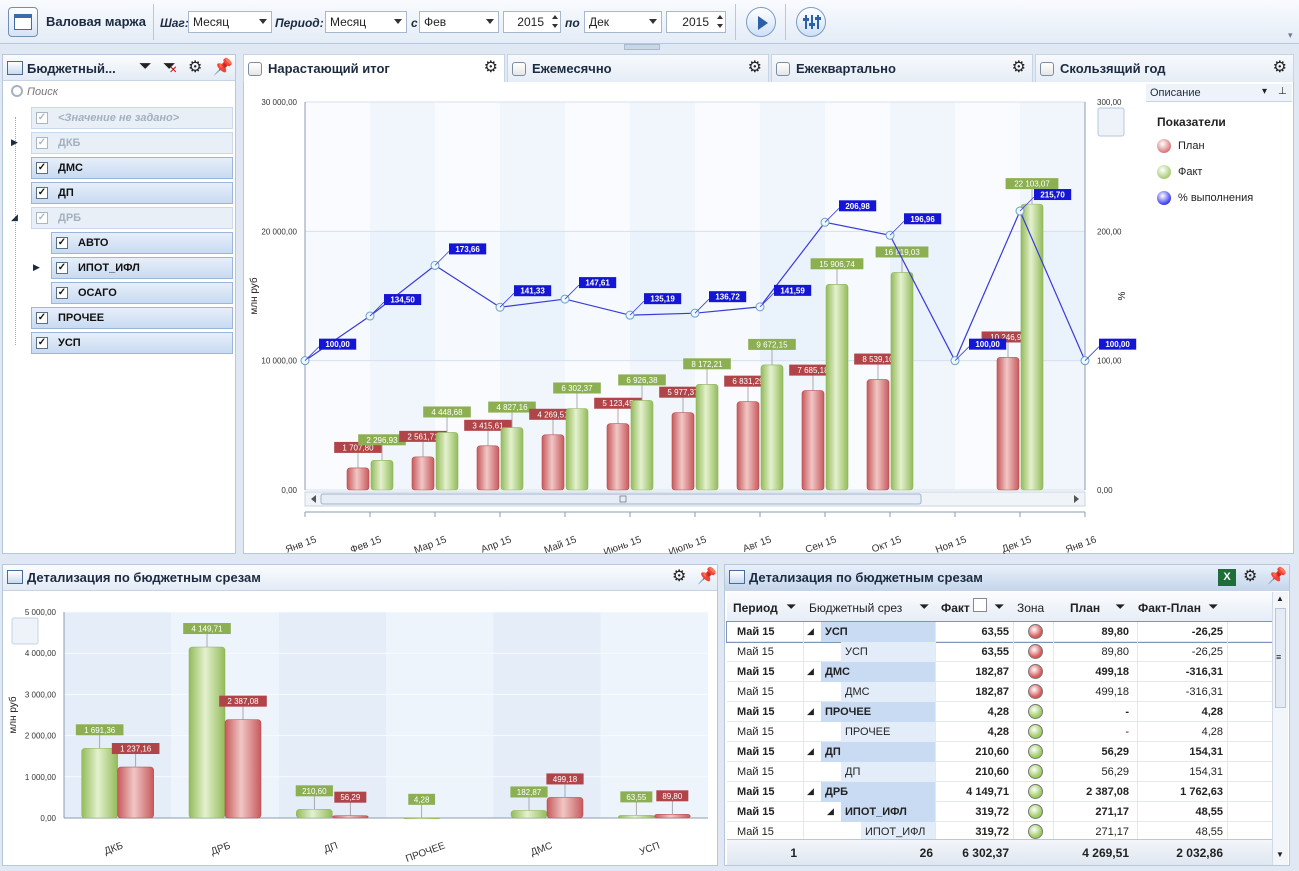 The image size is (1299, 871). I want to click on table-row: Май 15 ДРБ 4 149,71 2 387,08 1 762,63 ◢, so click(999, 792).